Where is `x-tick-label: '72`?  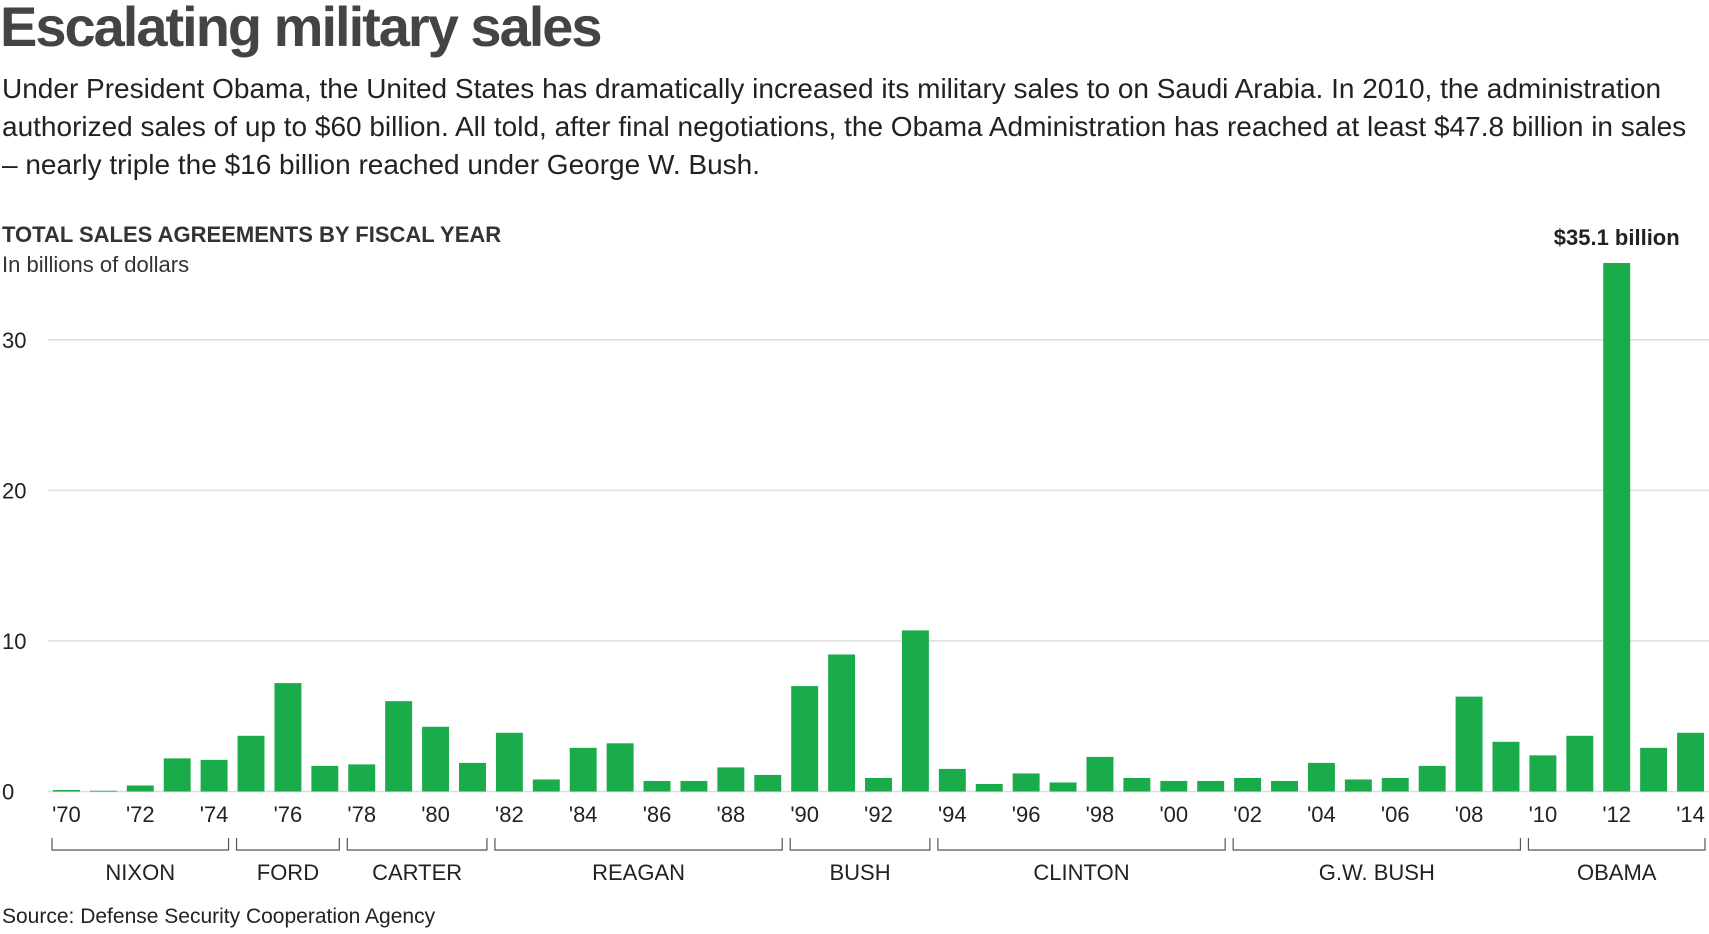 x-tick-label: '72 is located at coordinates (140, 814).